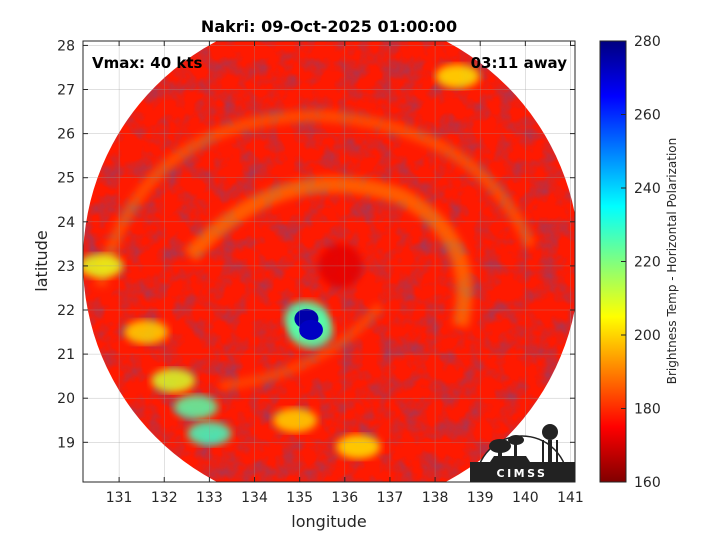 Image resolution: width=720 pixels, height=540 pixels. I want to click on x-tick-label: 140, so click(525, 498).